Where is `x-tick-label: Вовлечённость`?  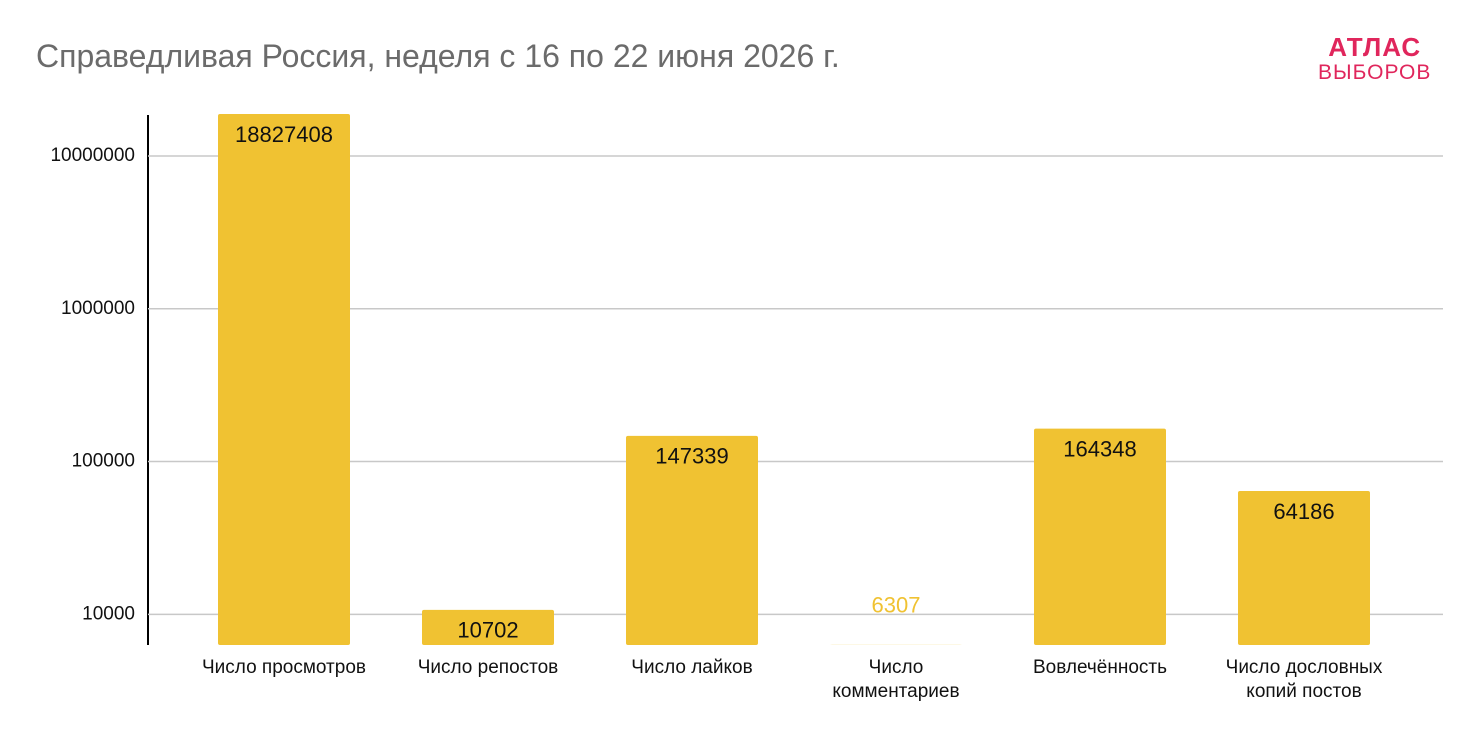
x-tick-label: Вовлечённость is located at coordinates (1100, 667).